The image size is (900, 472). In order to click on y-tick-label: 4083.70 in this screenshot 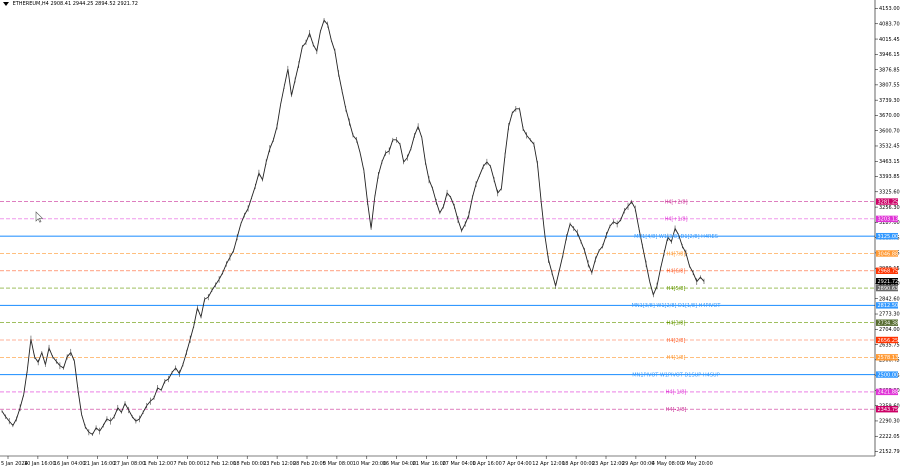, I will do `click(889, 24)`.